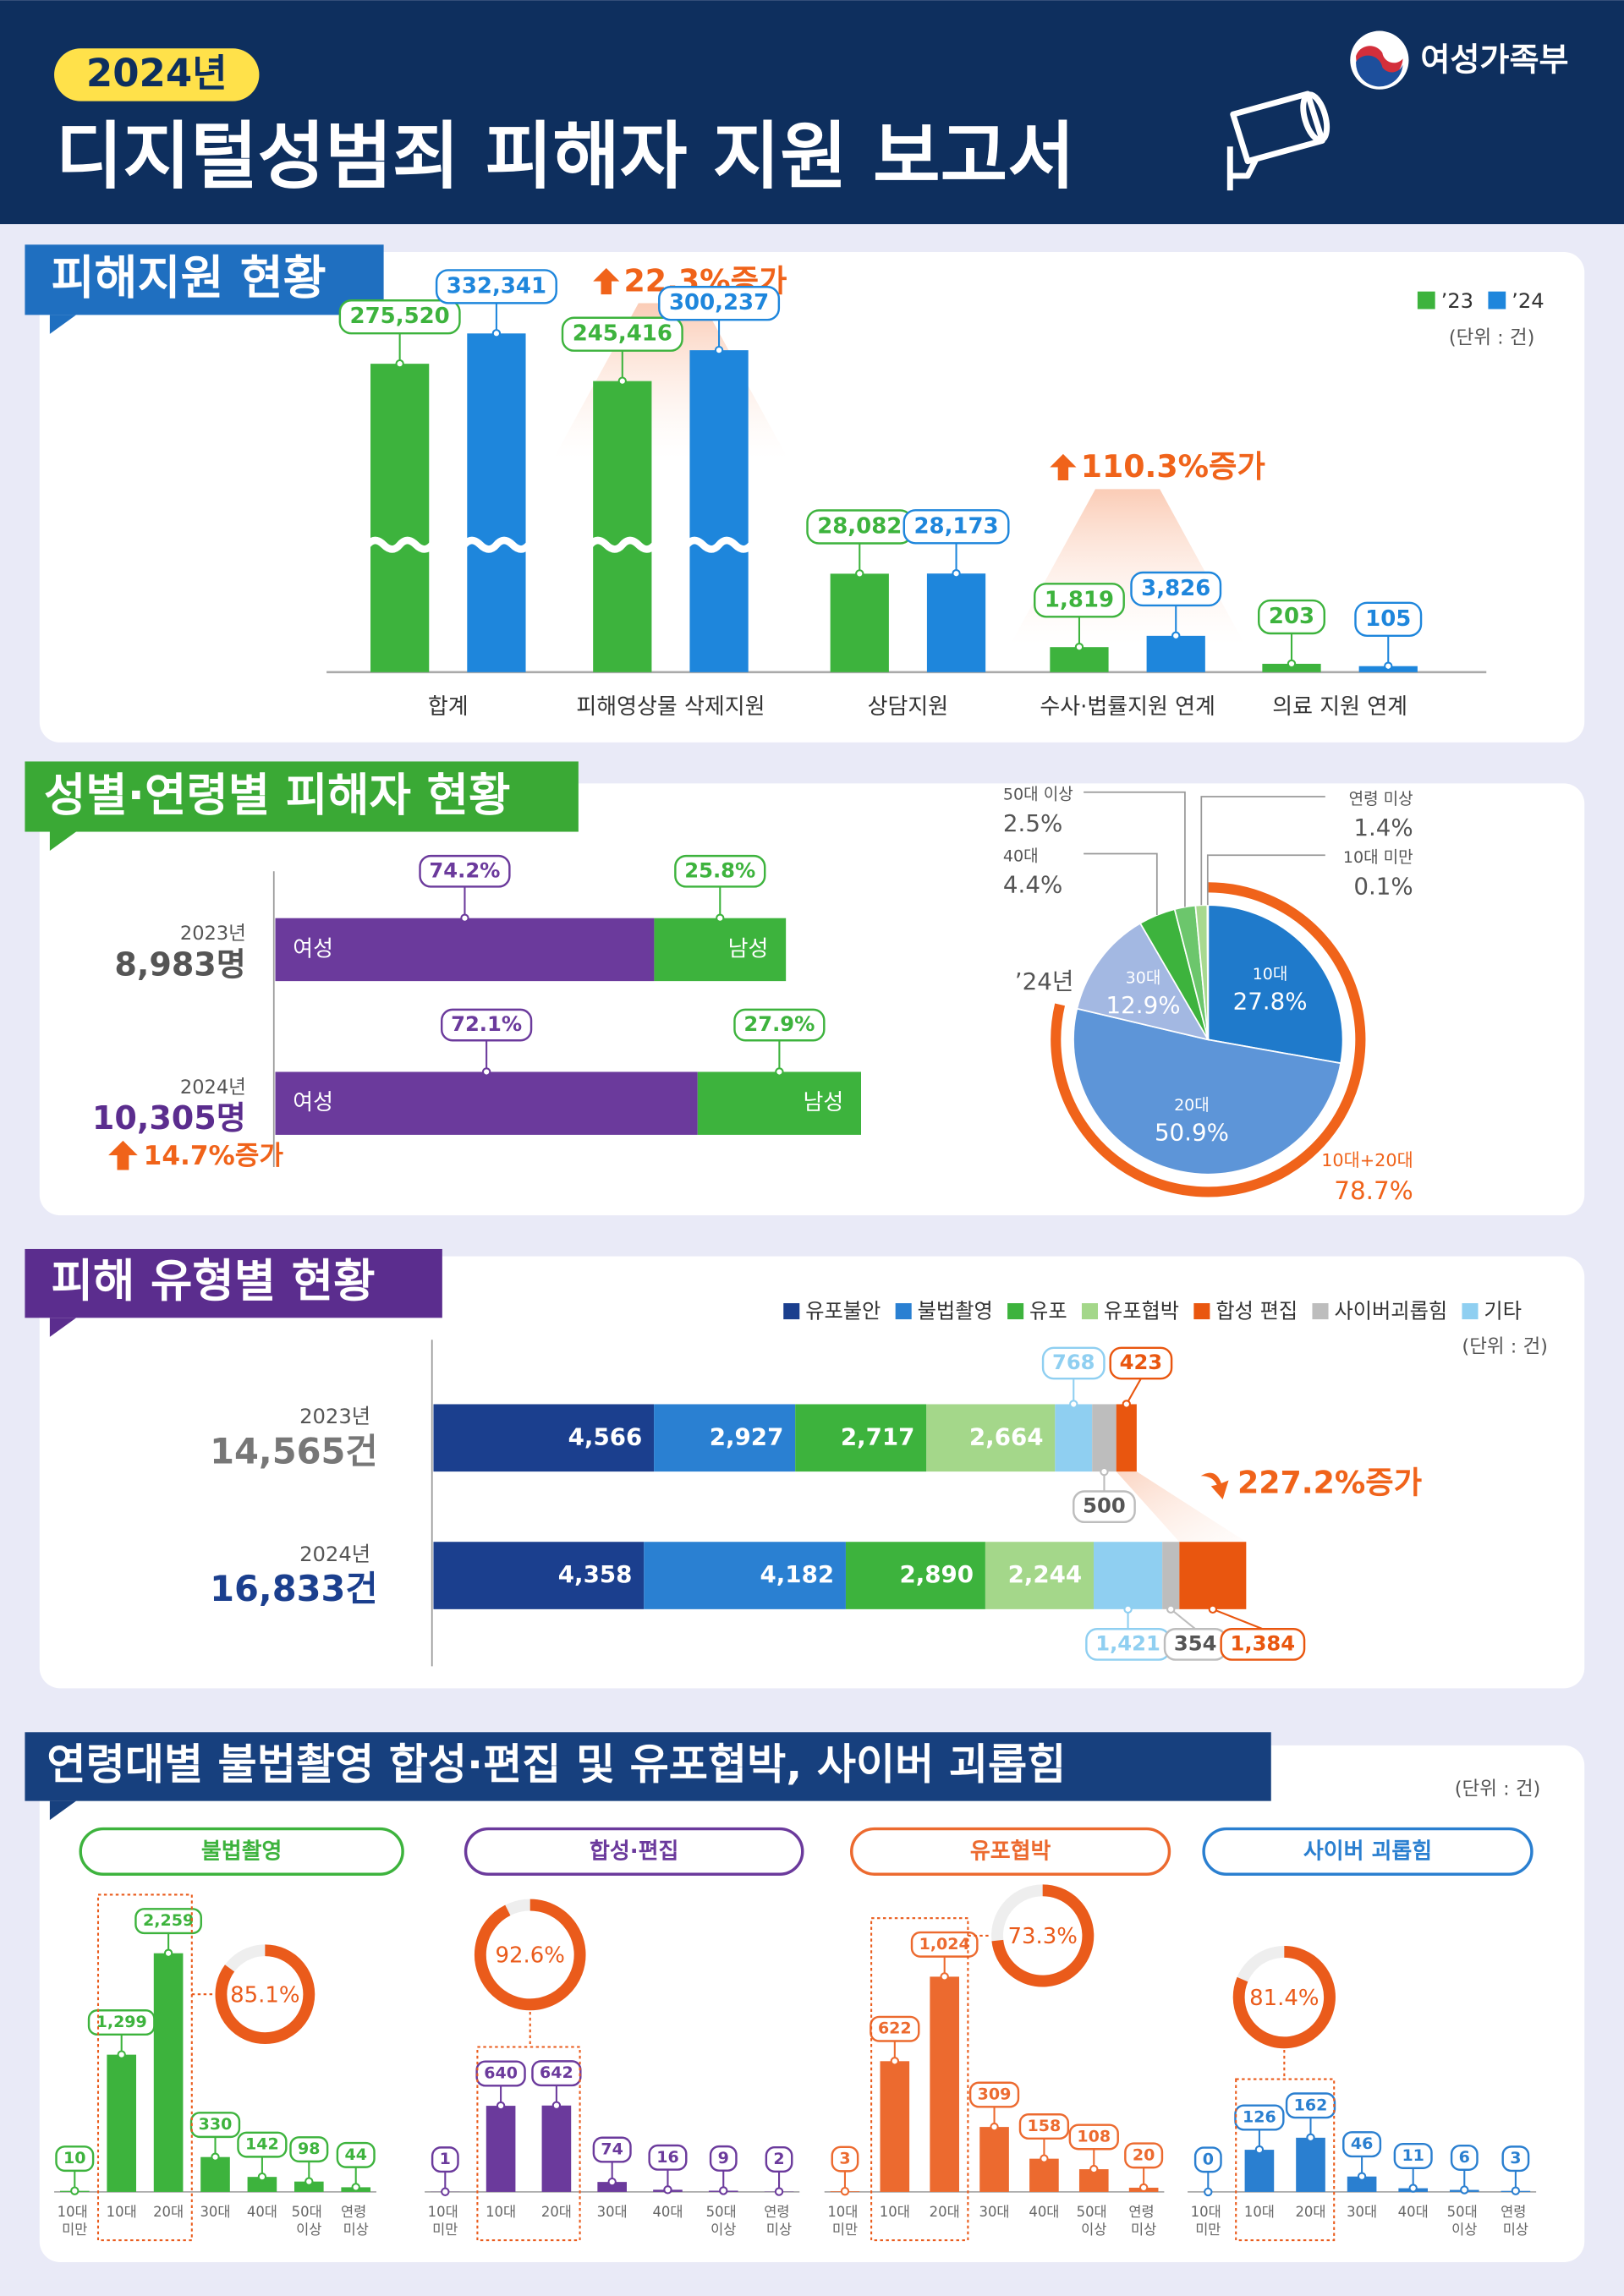 The image size is (1624, 2296). What do you see at coordinates (1292, 617) in the screenshot?
I see `value-label-group: 203` at bounding box center [1292, 617].